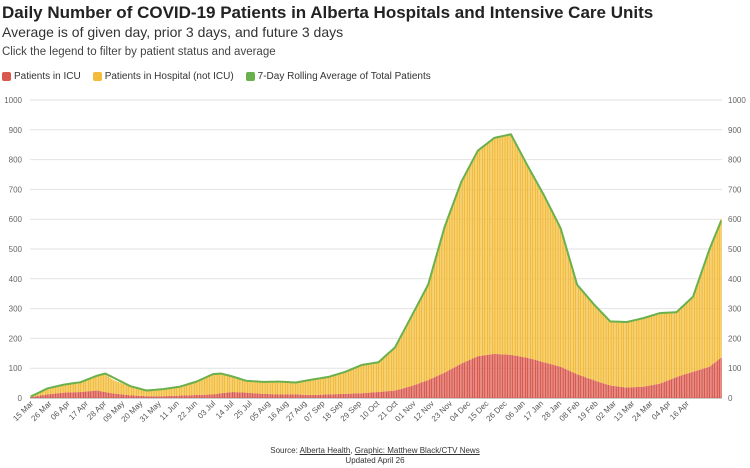 This screenshot has width=750, height=468. Describe the element at coordinates (735, 338) in the screenshot. I see `y-tick-label-right: 200` at that location.